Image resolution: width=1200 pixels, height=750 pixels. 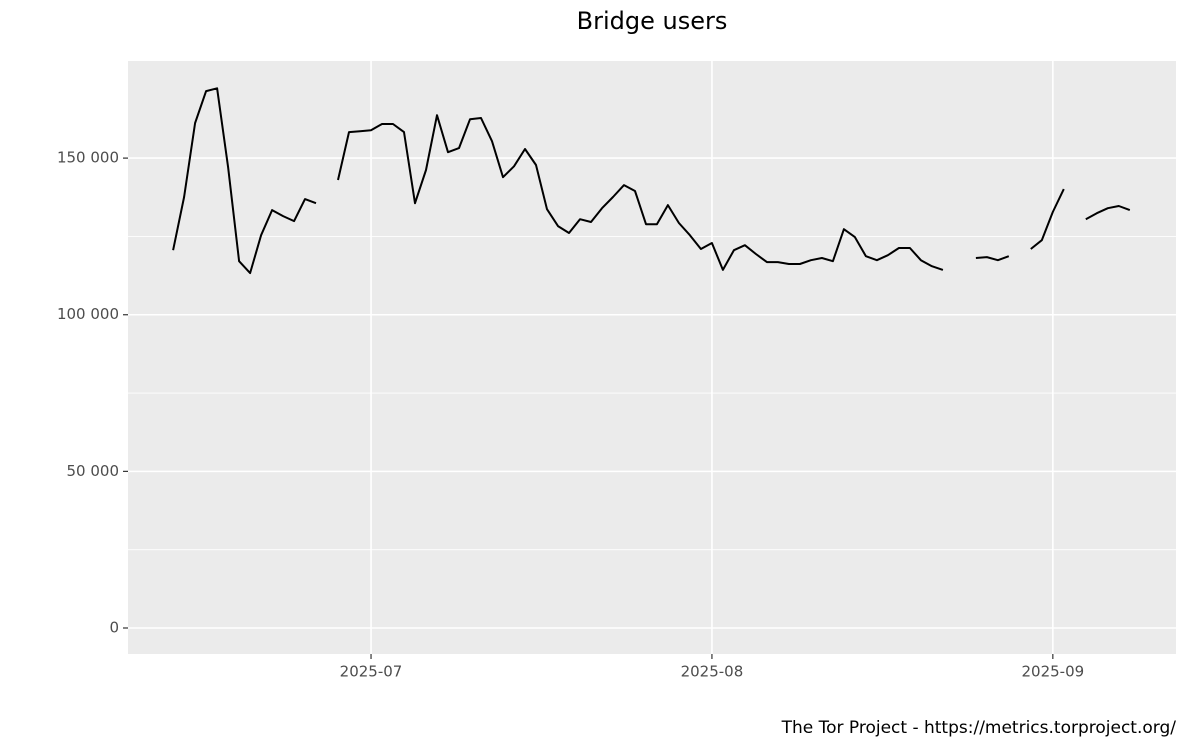 What do you see at coordinates (712, 672) in the screenshot?
I see `x-tick-label: 2025-08` at bounding box center [712, 672].